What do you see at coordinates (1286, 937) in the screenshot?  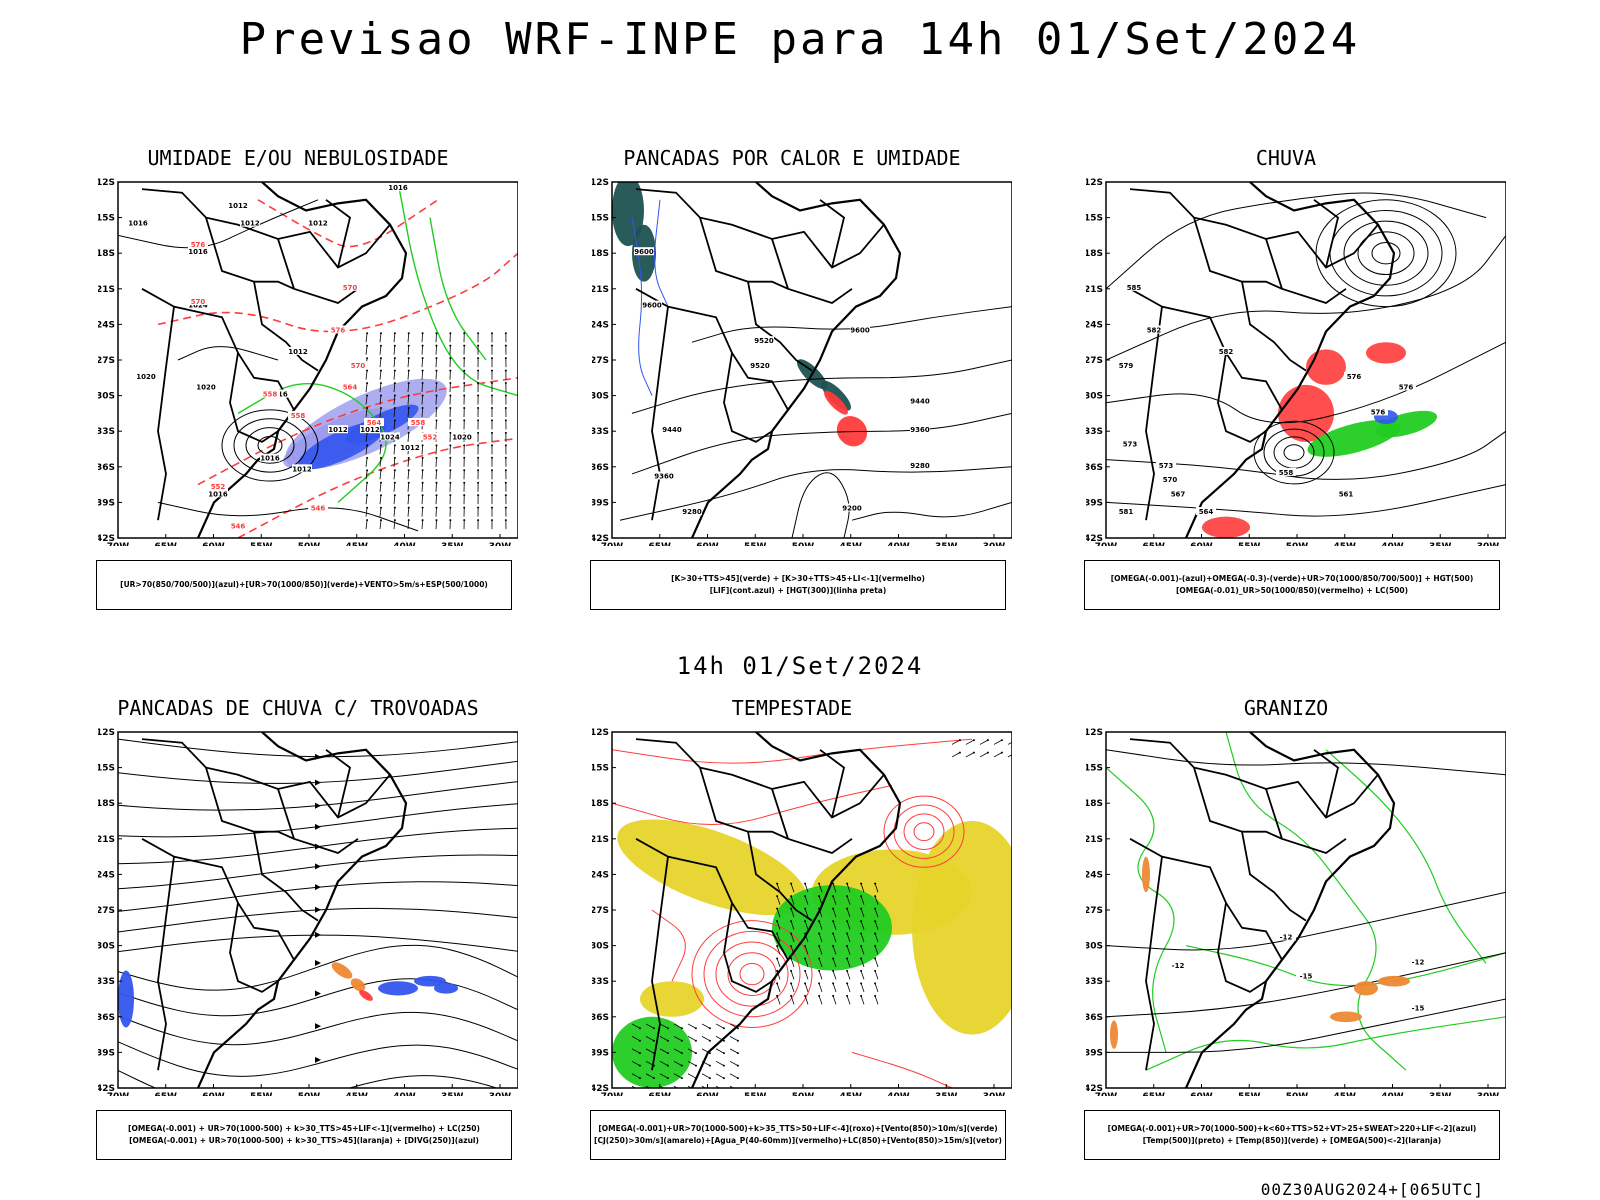 I see `temp-label: -12` at bounding box center [1286, 937].